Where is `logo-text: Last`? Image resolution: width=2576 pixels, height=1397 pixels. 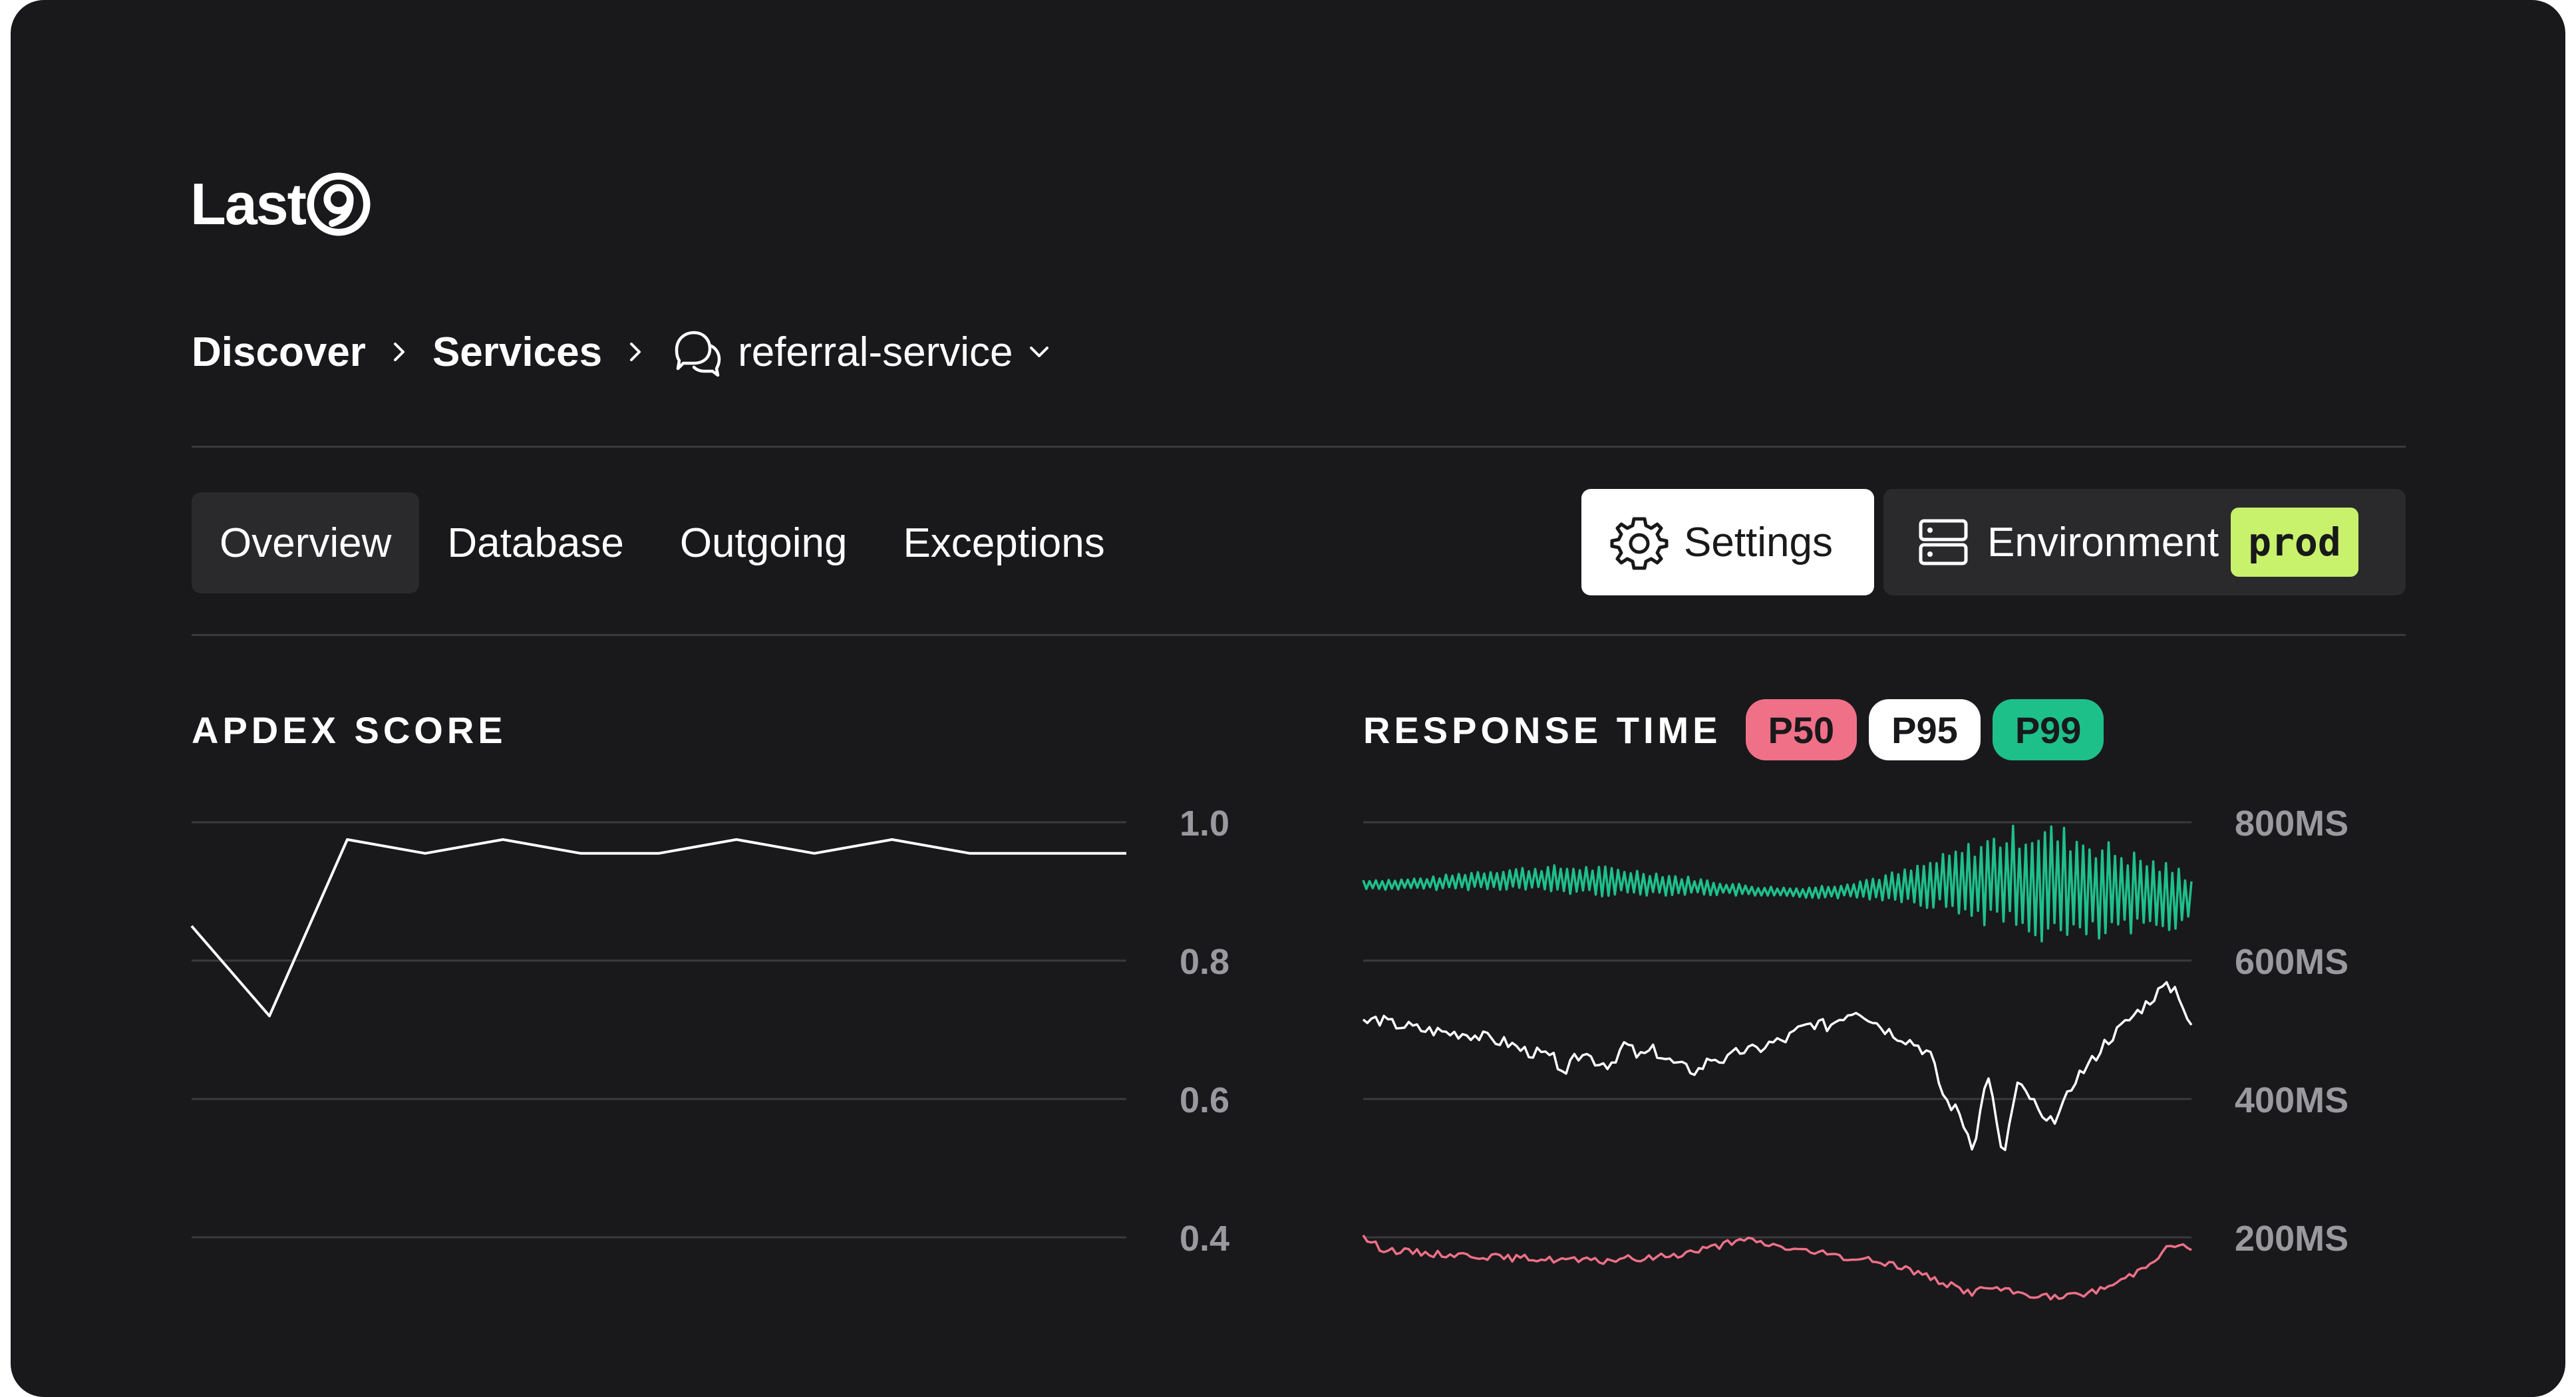 logo-text: Last is located at coordinates (248, 204).